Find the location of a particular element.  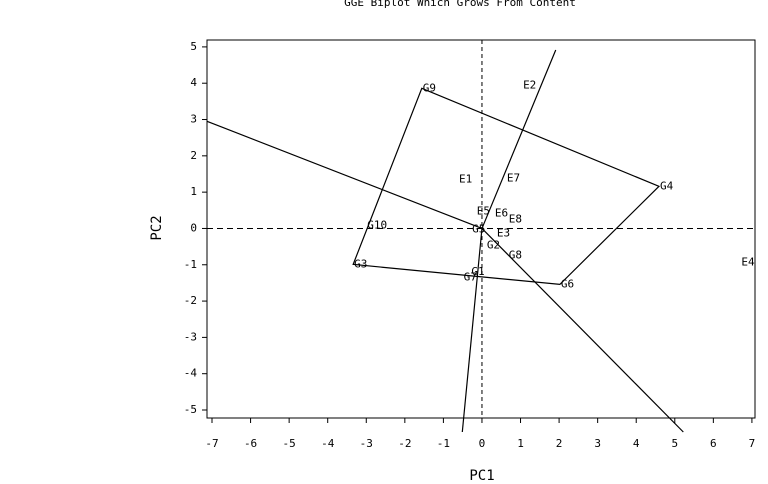

y-tick-label: 0 is located at coordinates (193, 227).